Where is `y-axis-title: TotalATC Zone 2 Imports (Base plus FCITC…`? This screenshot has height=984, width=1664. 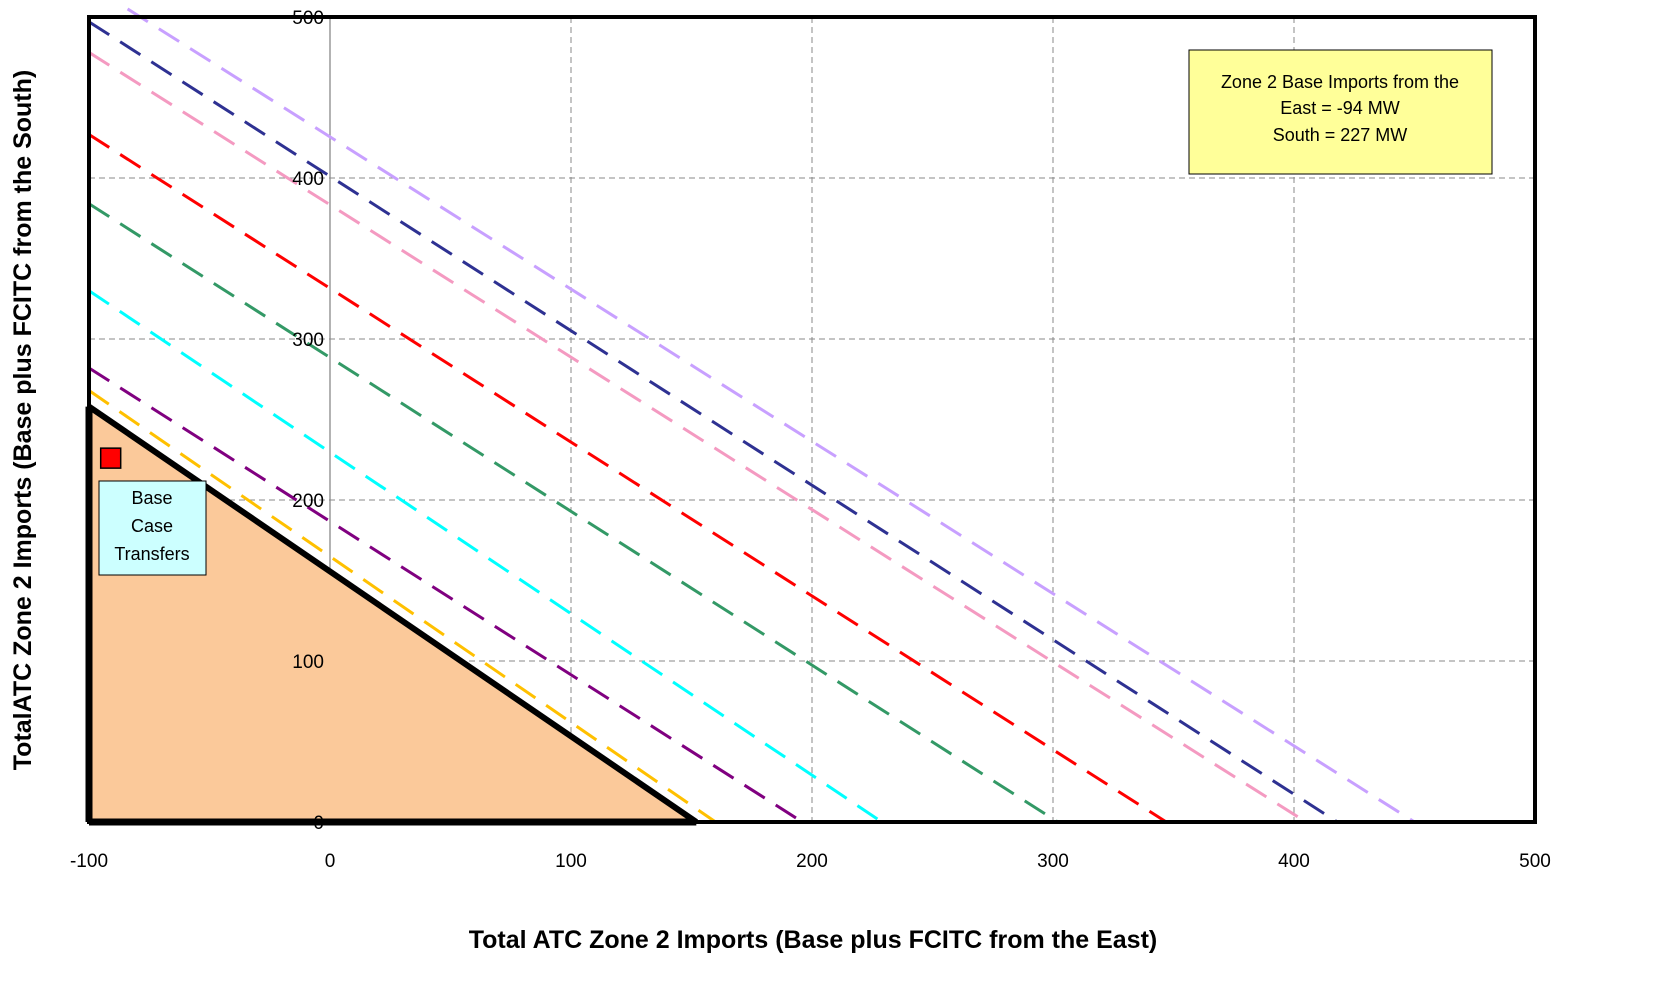
y-axis-title: TotalATC Zone 2 Imports (Base plus FCITC… is located at coordinates (23, 420).